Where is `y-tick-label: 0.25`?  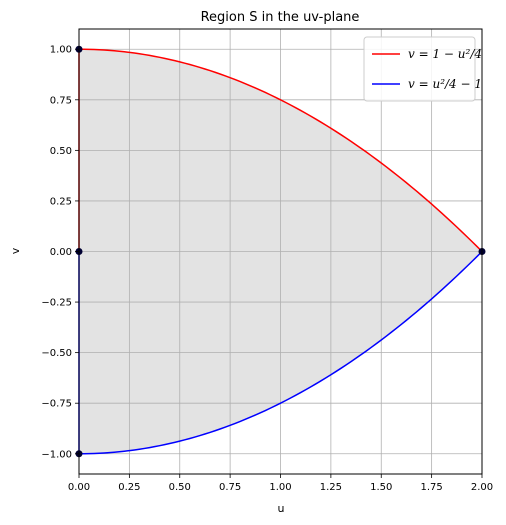 y-tick-label: 0.25 is located at coordinates (61, 201).